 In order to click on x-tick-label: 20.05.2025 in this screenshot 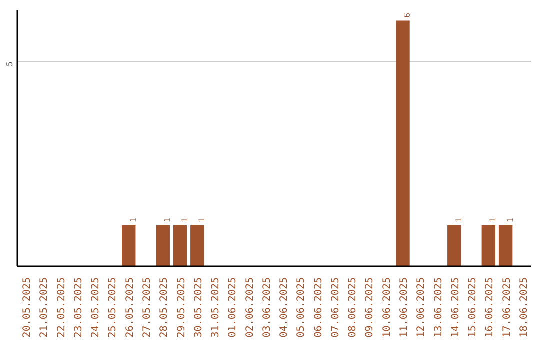, I will do `click(28, 307)`.